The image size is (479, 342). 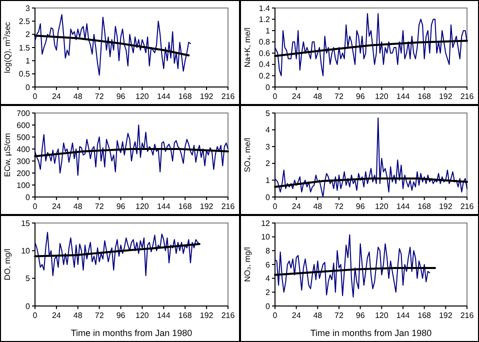 What do you see at coordinates (23, 113) in the screenshot?
I see `y-tick-label: 700` at bounding box center [23, 113].